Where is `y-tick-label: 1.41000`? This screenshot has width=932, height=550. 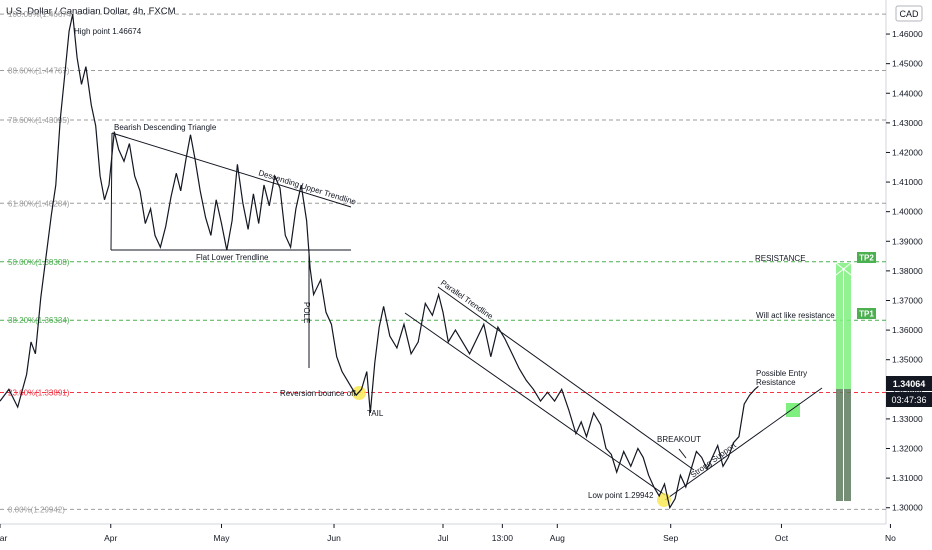
y-tick-label: 1.41000 is located at coordinates (907, 182).